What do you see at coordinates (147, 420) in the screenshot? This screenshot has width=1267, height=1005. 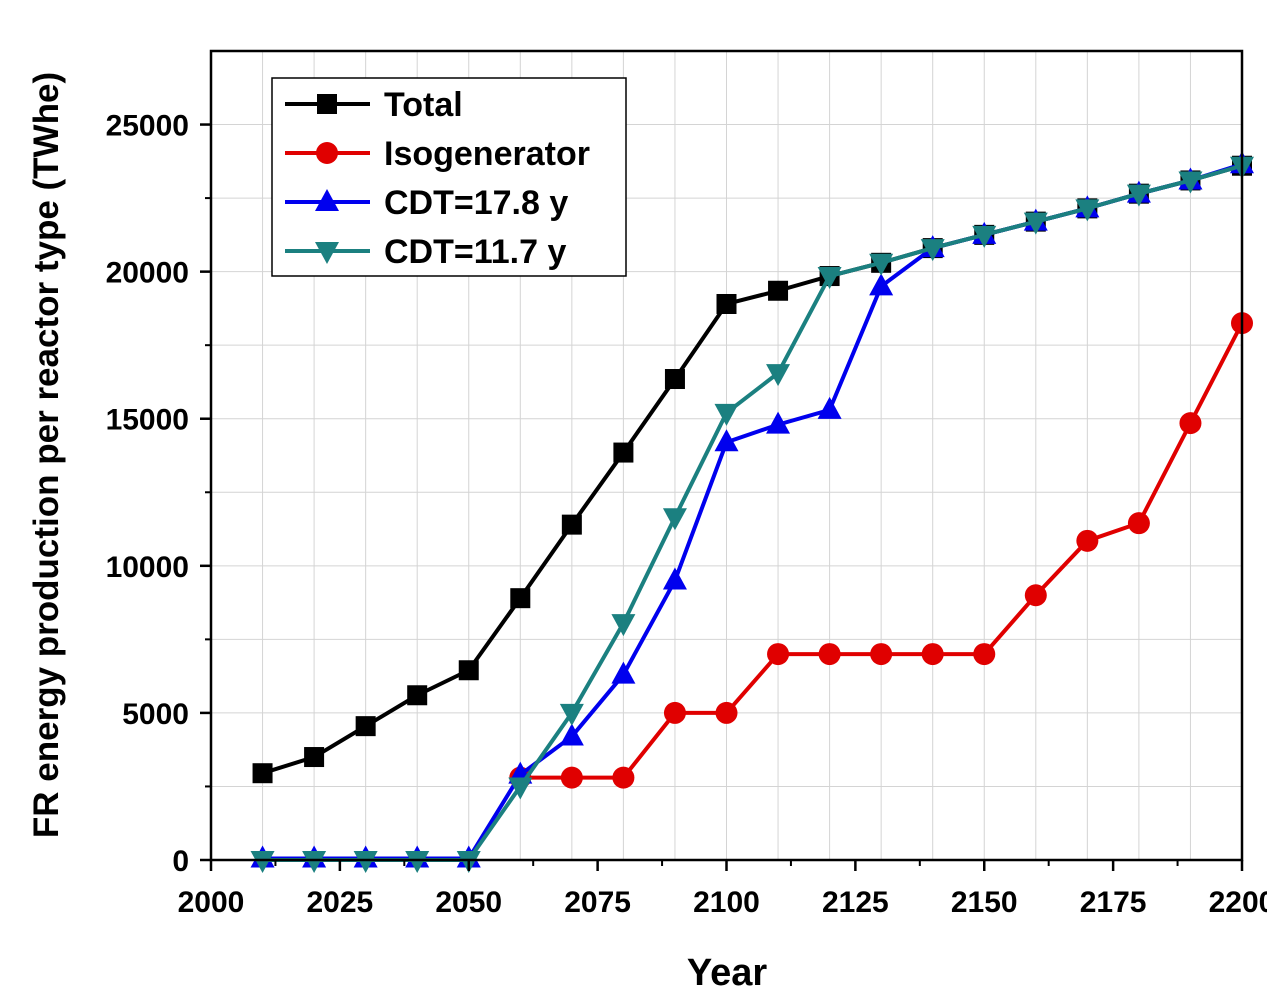 I see `y-tick-label: 15000` at bounding box center [147, 420].